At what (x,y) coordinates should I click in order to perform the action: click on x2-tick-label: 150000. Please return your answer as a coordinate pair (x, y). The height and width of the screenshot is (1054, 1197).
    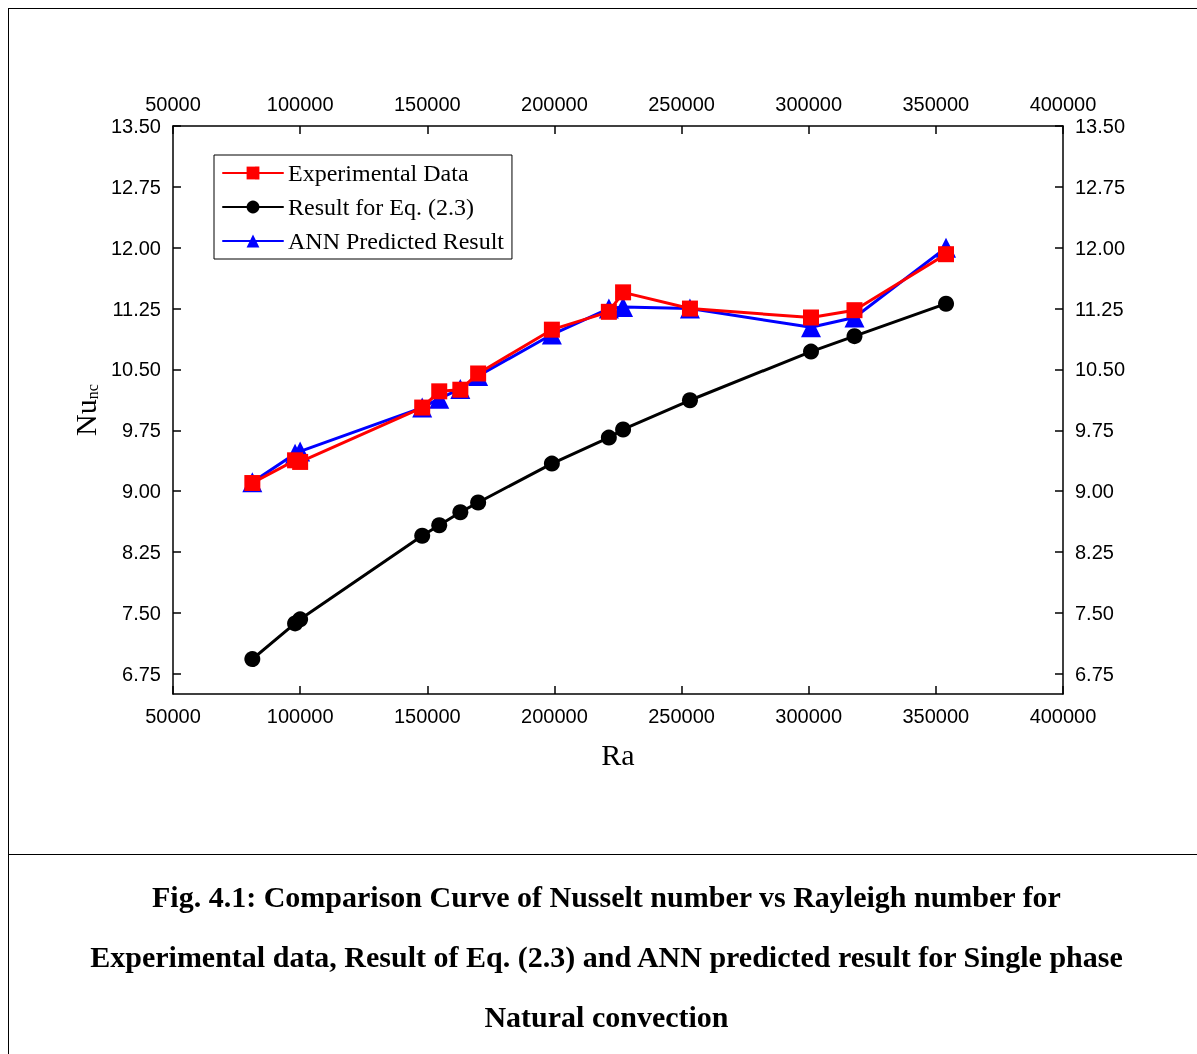
    Looking at the image, I should click on (427, 104).